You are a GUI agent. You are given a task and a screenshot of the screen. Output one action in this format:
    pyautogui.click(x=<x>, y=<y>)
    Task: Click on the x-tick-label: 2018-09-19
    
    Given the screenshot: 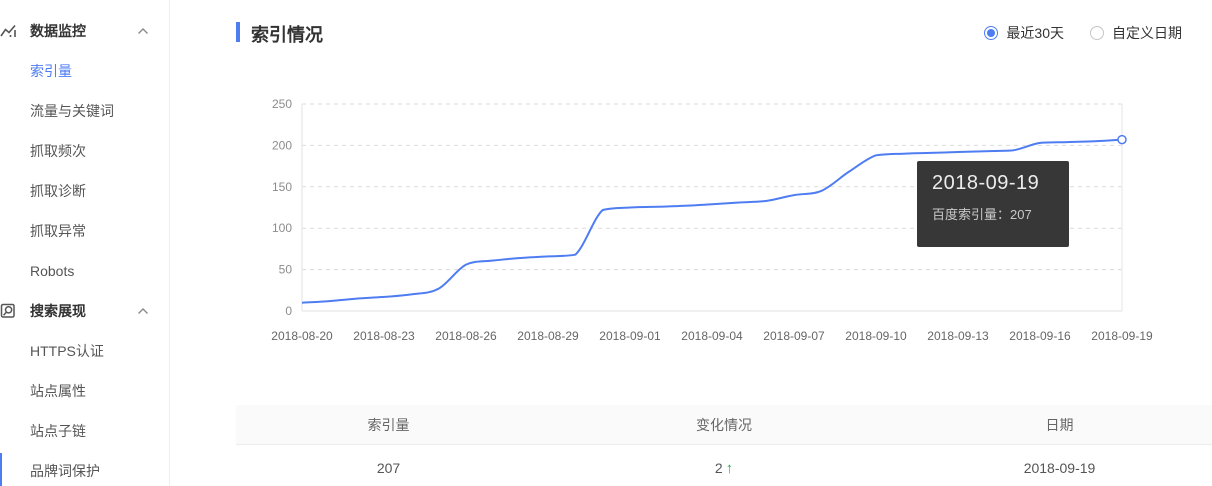 What is the action you would take?
    pyautogui.click(x=1122, y=336)
    